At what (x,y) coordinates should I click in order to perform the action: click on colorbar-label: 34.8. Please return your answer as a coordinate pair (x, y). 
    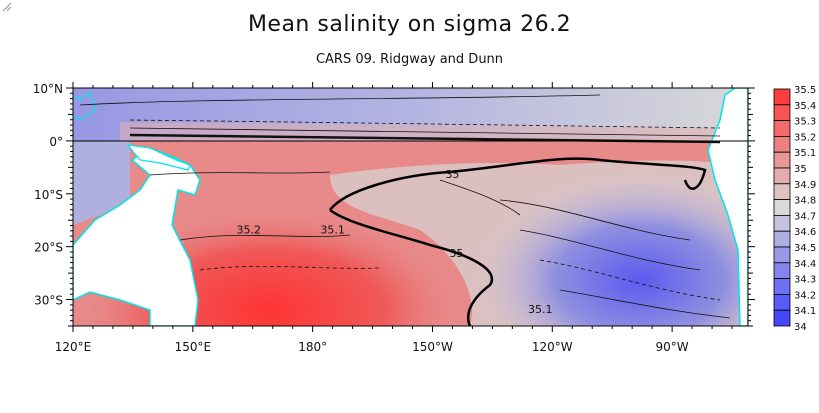
    Looking at the image, I should click on (805, 201).